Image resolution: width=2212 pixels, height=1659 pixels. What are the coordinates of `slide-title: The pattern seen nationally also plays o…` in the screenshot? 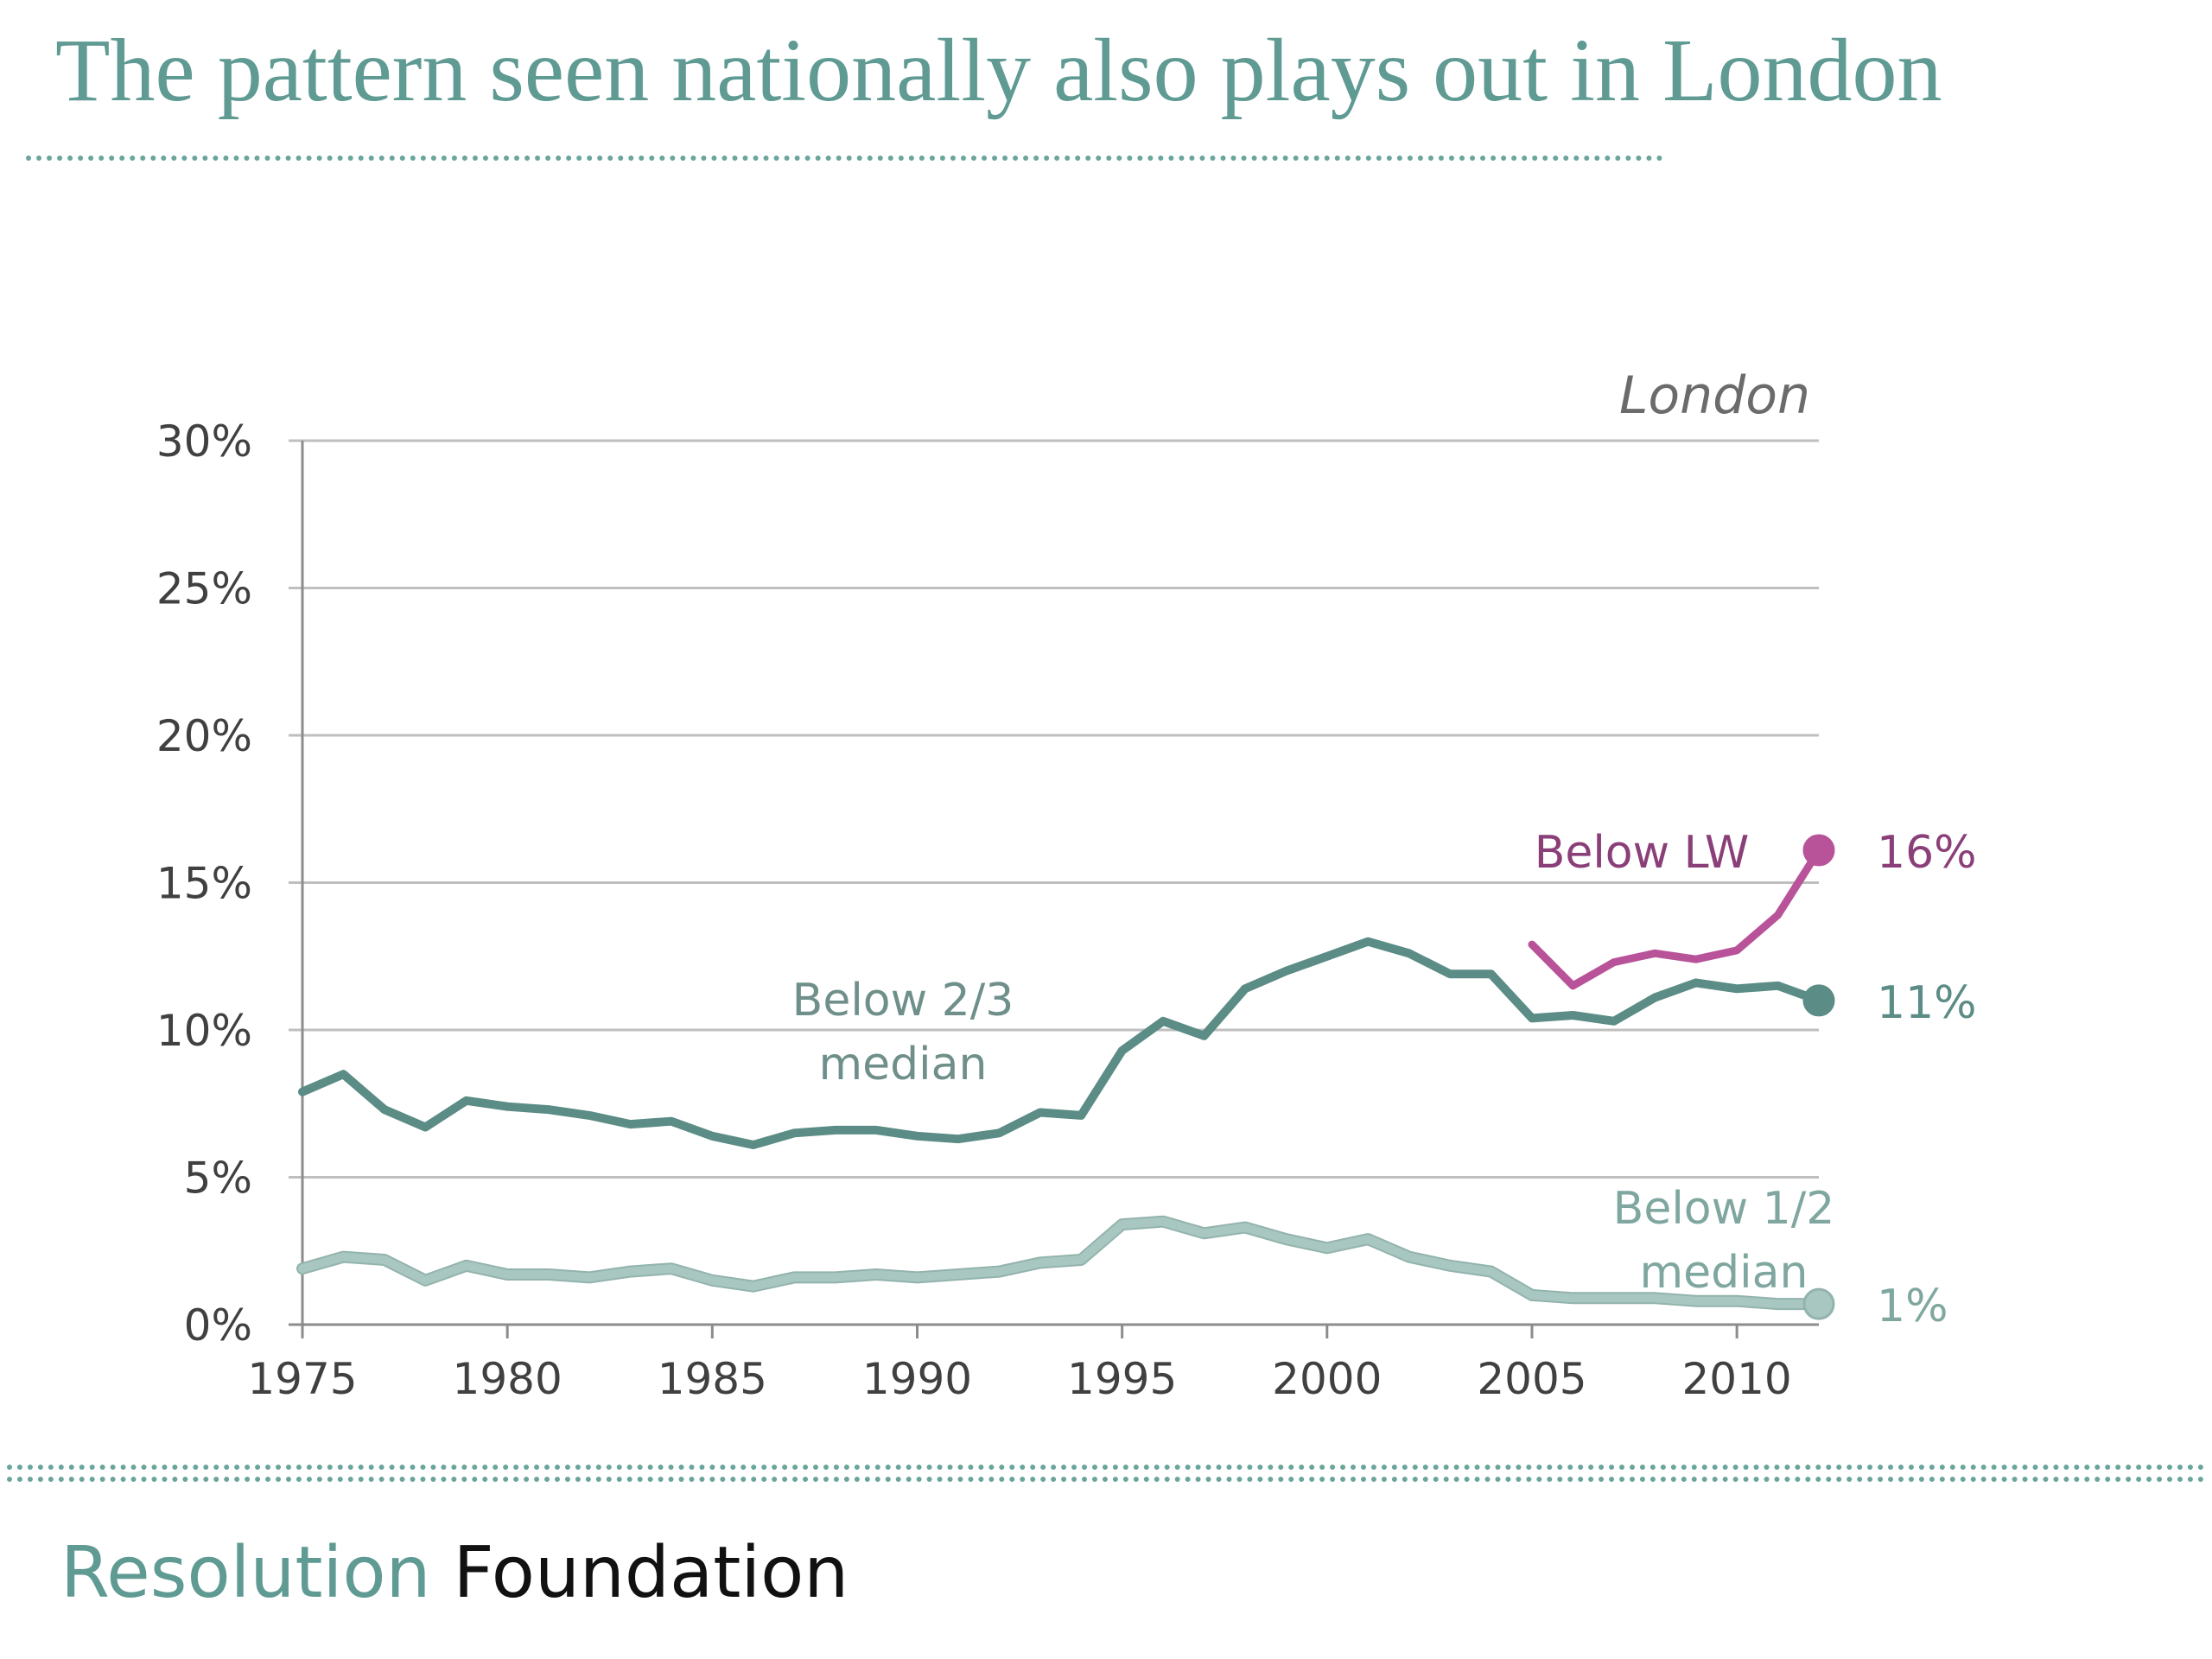 It's located at (998, 70).